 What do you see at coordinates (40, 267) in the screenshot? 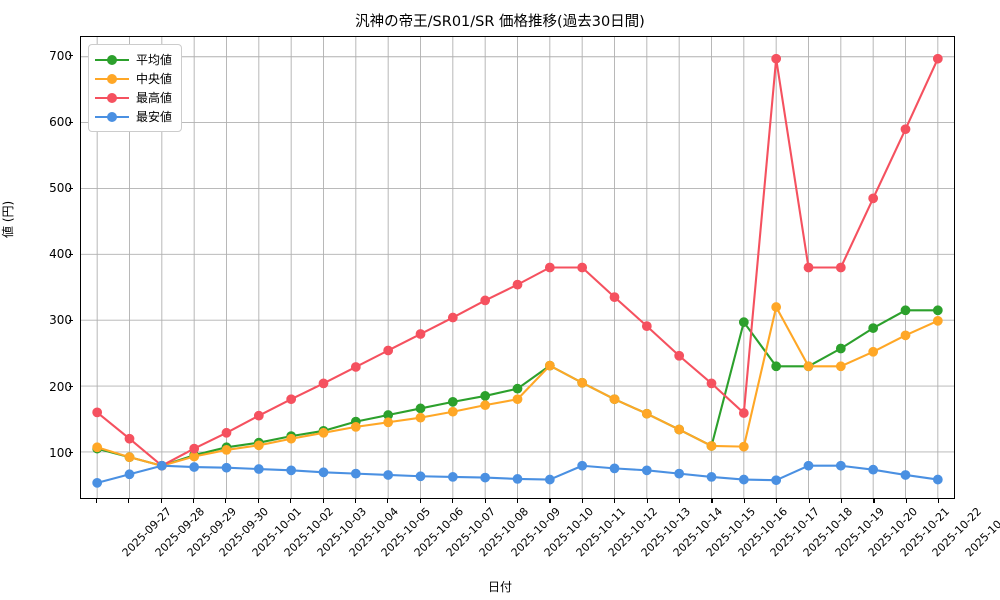
I see `y-axis-ticks: 100 200 300 400 500 600 700` at bounding box center [40, 267].